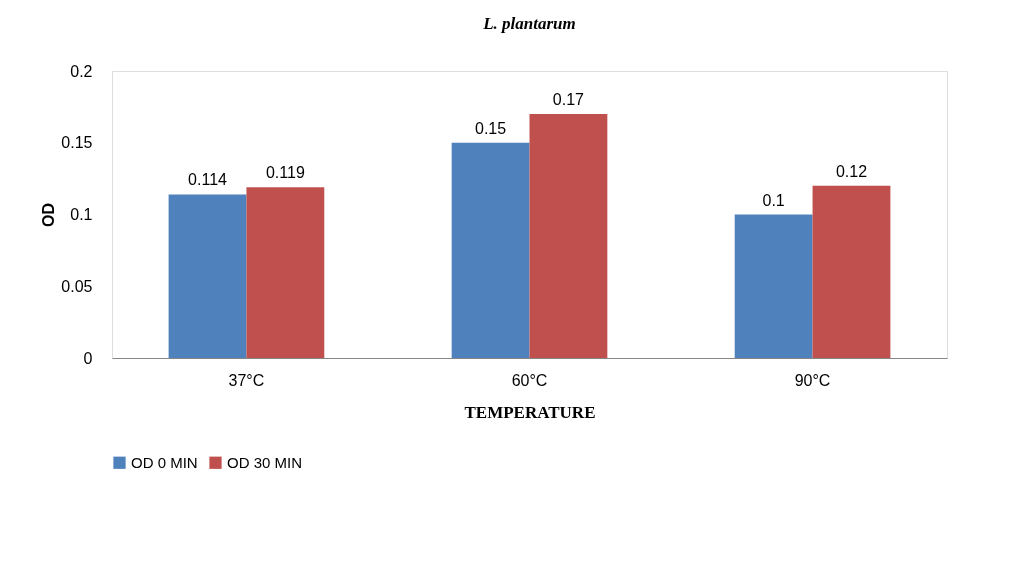 This screenshot has width=1029, height=571. I want to click on x-axis-title: TEMPERATURE, so click(530, 412).